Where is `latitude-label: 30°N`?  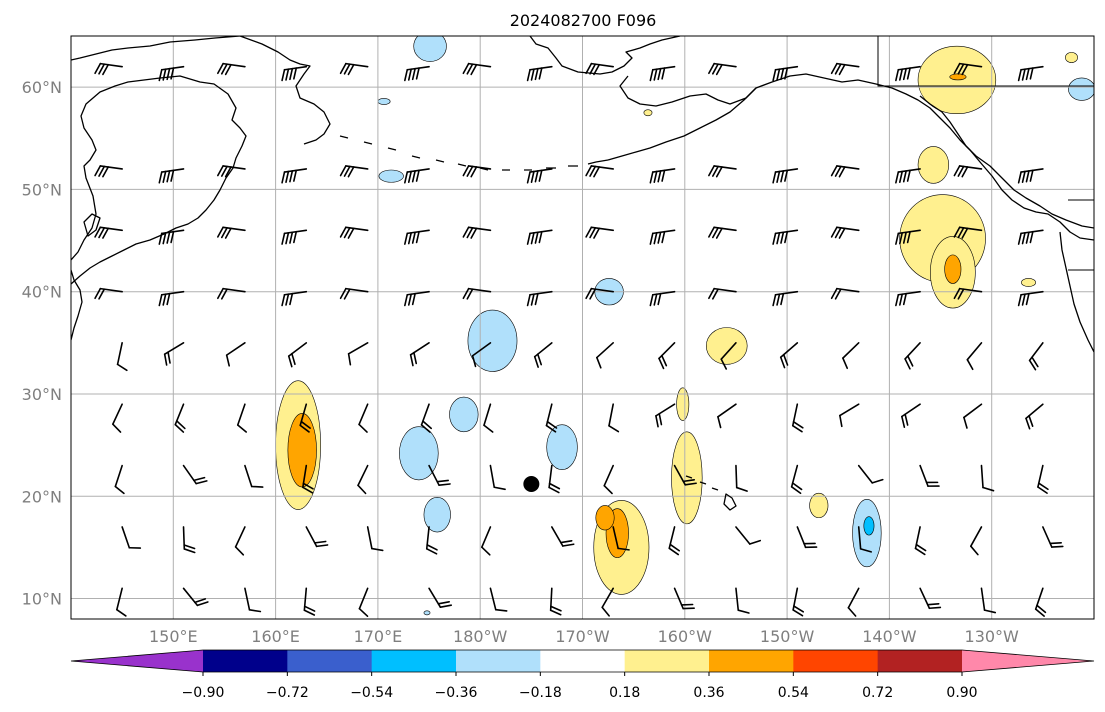 latitude-label: 30°N is located at coordinates (42, 394).